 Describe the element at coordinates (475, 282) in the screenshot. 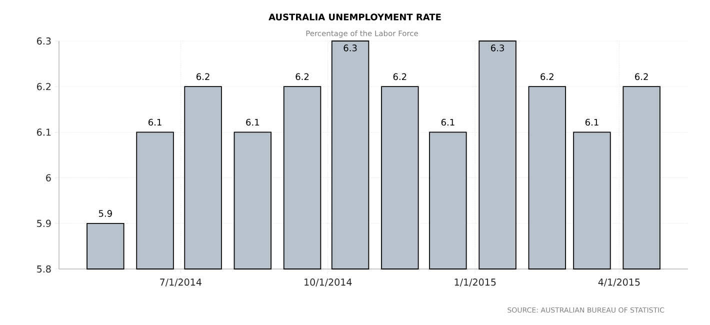

I see `x-tick-label: 1/1/2015` at that location.